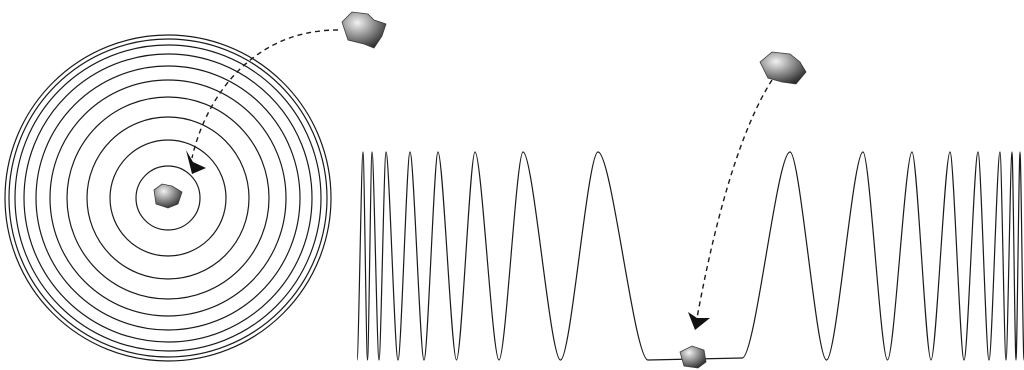 This screenshot has width=1024, height=370. What do you see at coordinates (734, 199) in the screenshot?
I see `dashed-arrow-right` at bounding box center [734, 199].